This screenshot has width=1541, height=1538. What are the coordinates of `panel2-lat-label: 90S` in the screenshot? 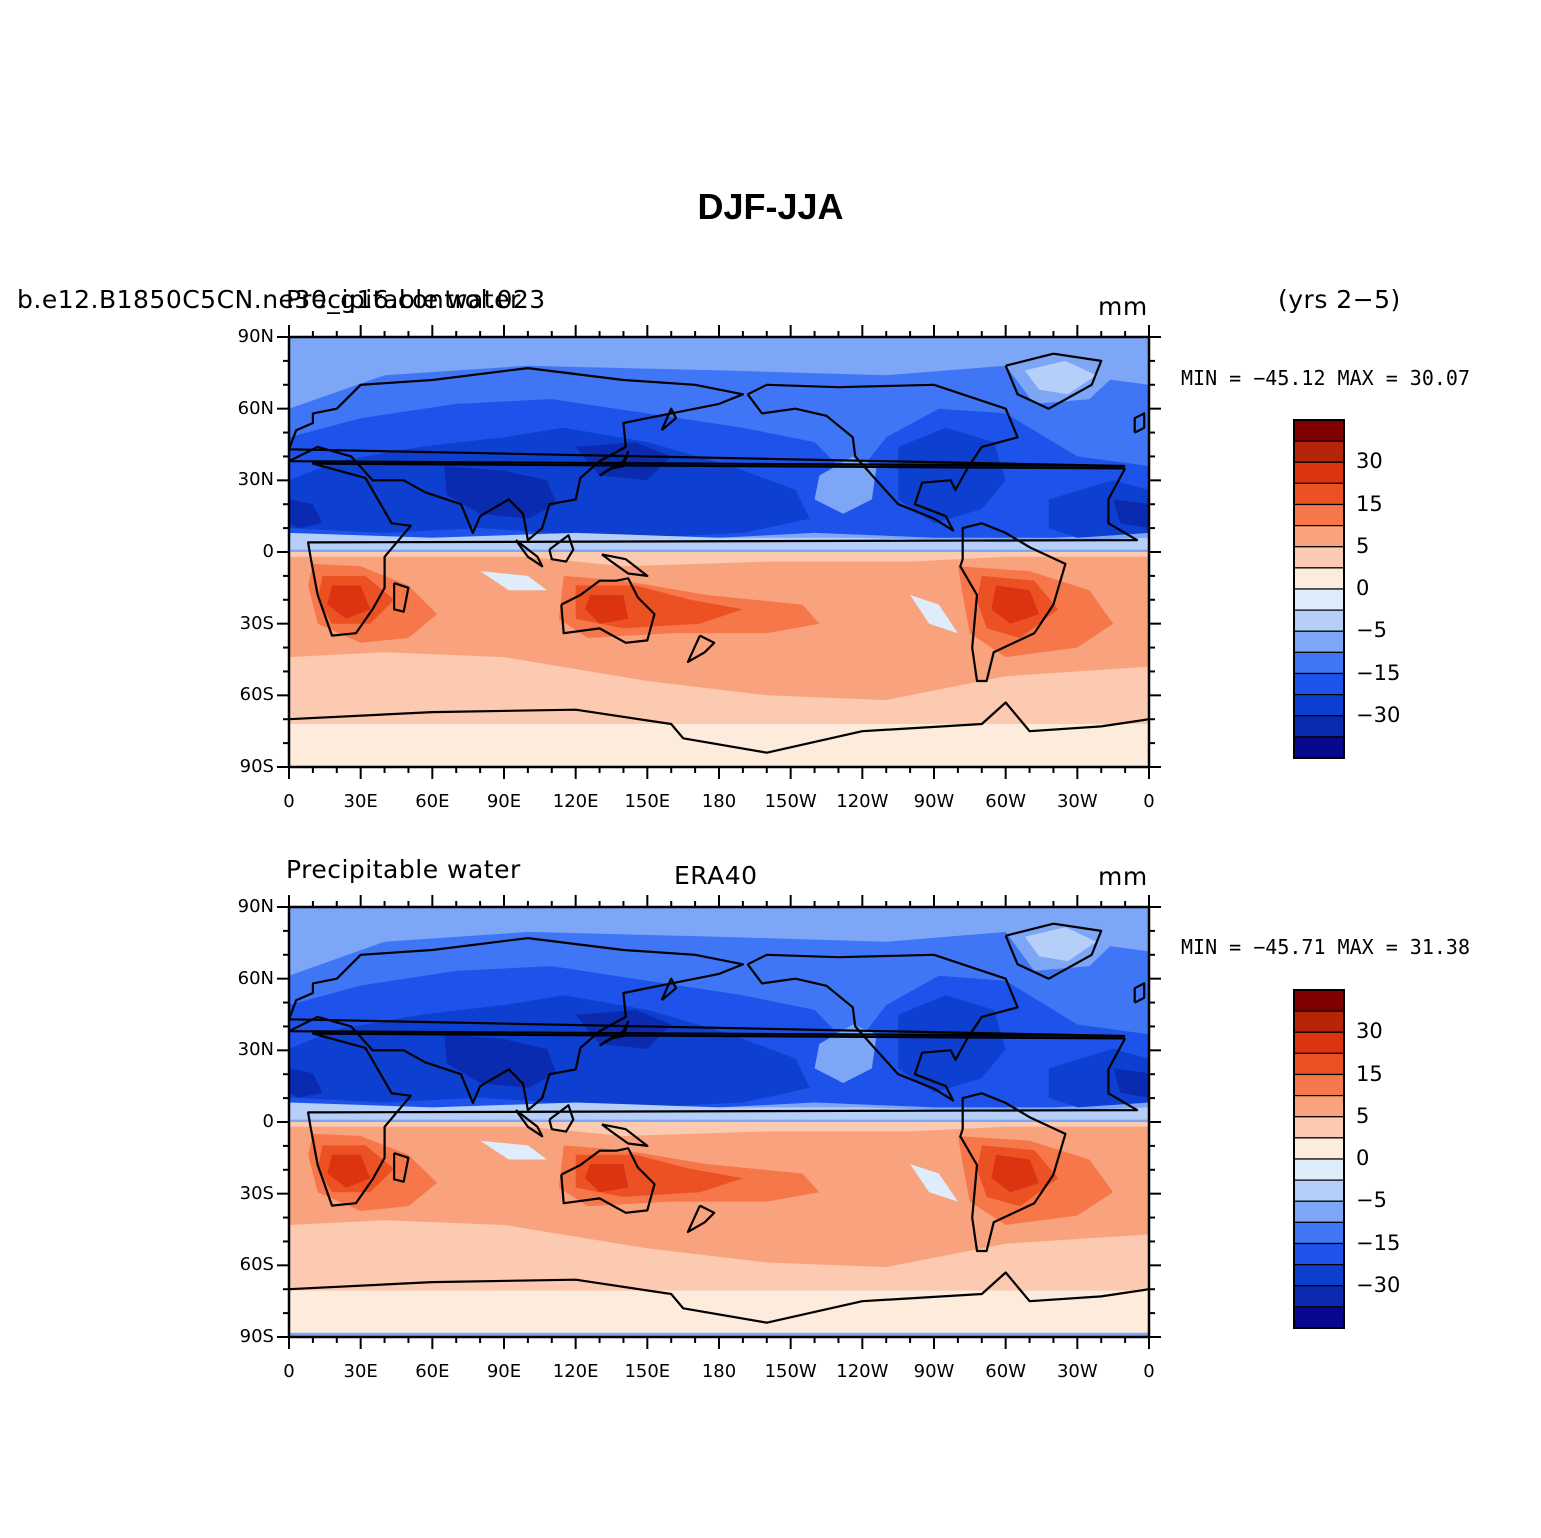 It's located at (256, 1336).